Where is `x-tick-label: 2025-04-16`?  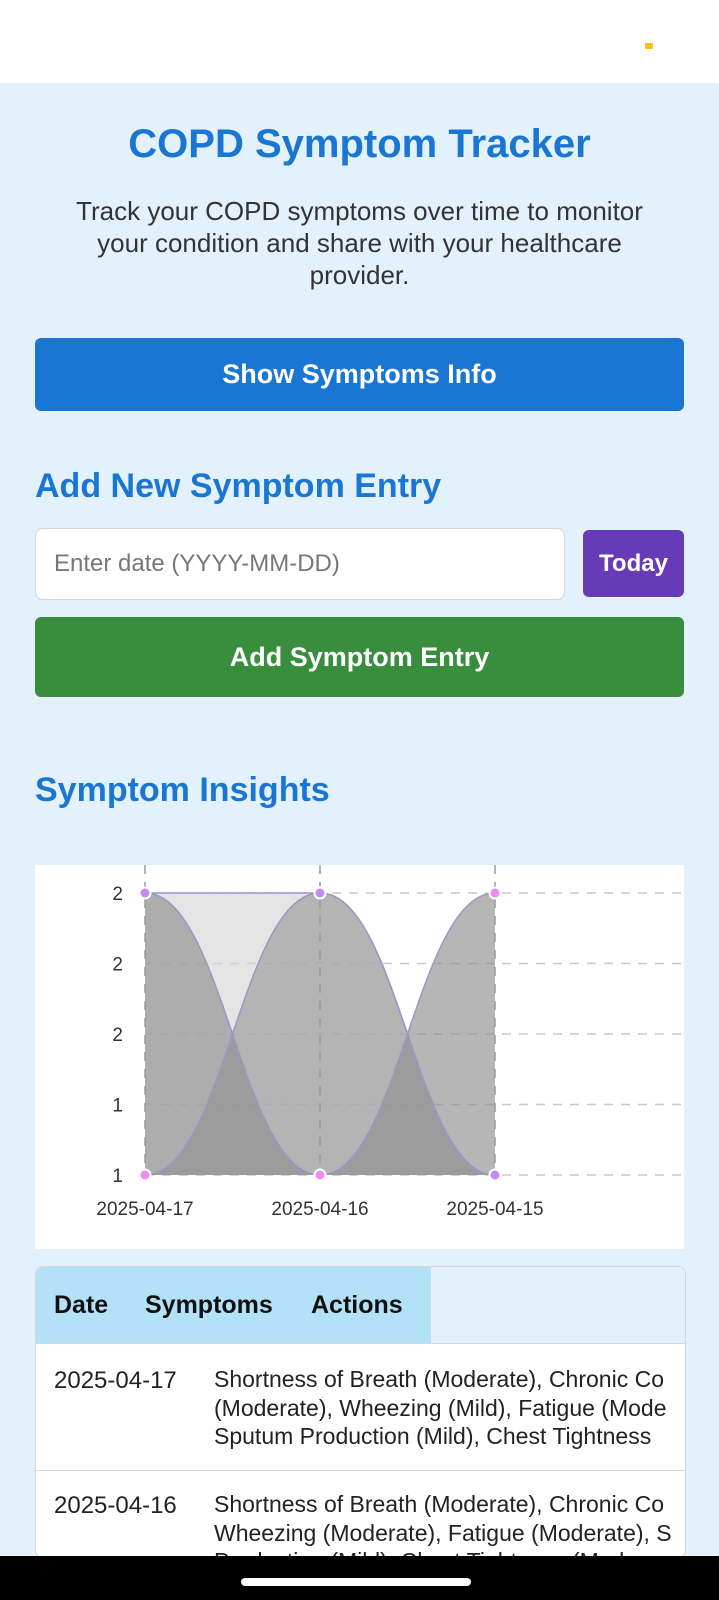 x-tick-label: 2025-04-16 is located at coordinates (319, 1209).